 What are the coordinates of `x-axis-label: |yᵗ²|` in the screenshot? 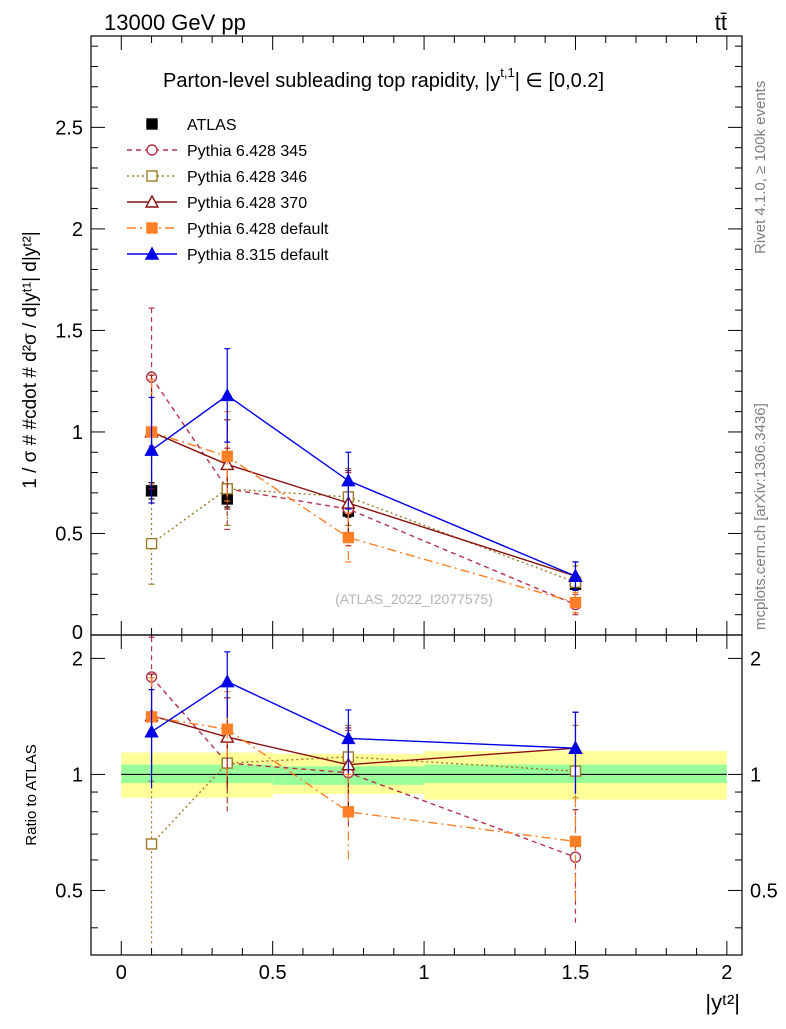 It's located at (722, 1002).